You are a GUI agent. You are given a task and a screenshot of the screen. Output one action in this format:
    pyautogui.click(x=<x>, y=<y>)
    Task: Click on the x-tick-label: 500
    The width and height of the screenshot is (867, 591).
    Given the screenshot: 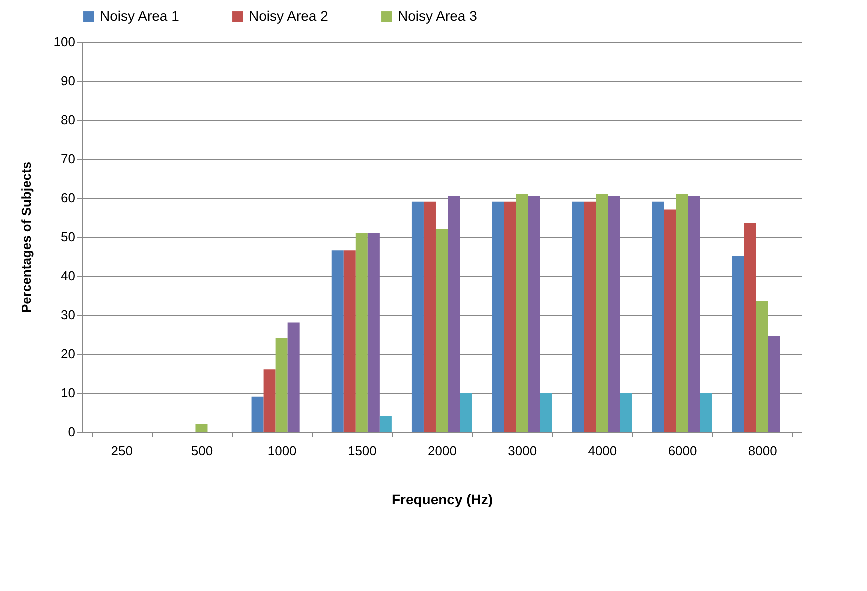 What is the action you would take?
    pyautogui.click(x=202, y=451)
    